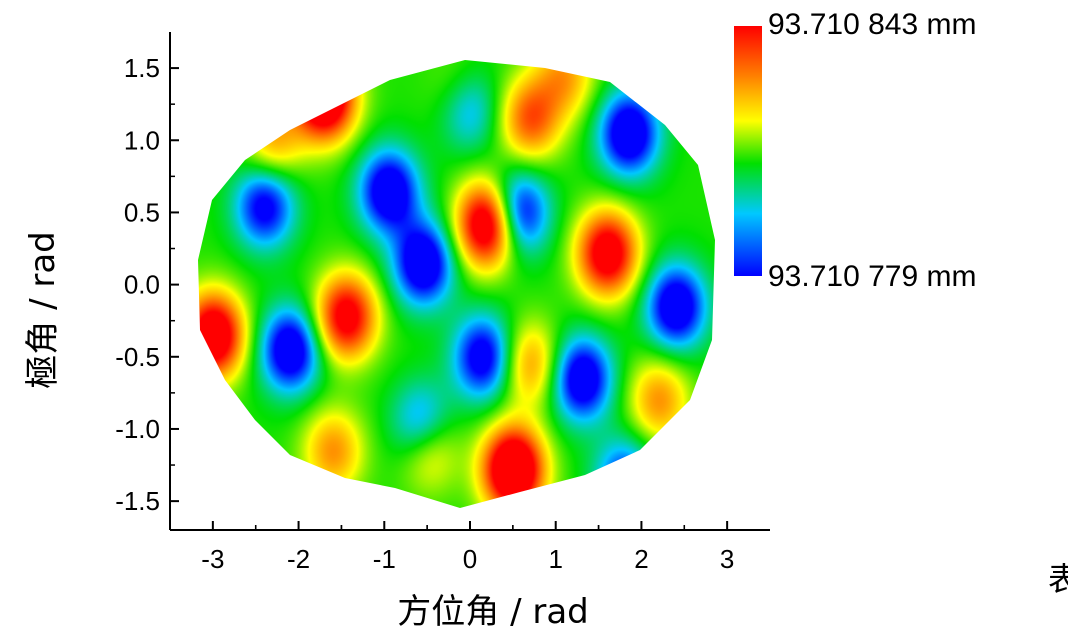 This screenshot has height=638, width=1068. What do you see at coordinates (142, 140) in the screenshot?
I see `y-tick-label: 1.0` at bounding box center [142, 140].